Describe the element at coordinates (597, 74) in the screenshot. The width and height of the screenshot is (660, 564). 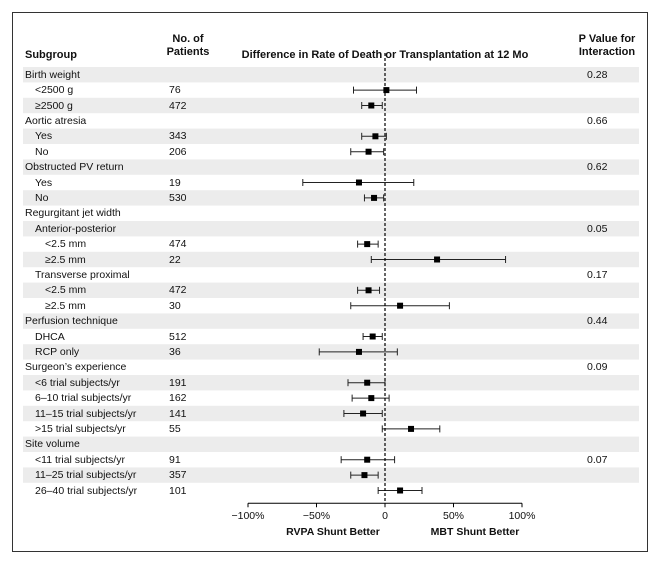
I see `row-pvalue: 0.28` at that location.